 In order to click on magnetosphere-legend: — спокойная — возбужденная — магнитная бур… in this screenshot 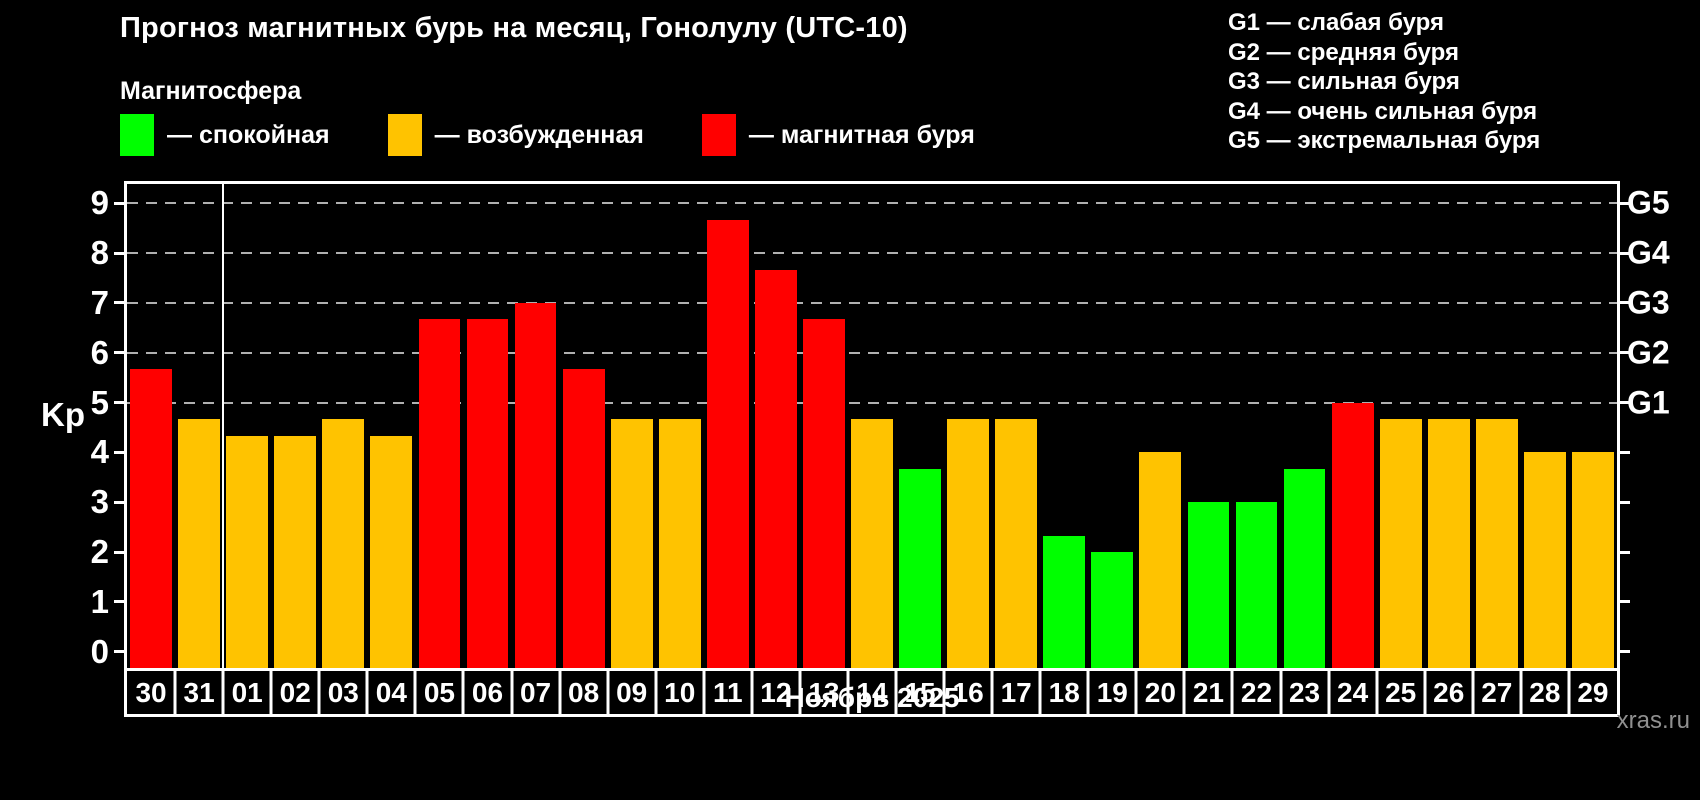, I will do `click(547, 135)`.